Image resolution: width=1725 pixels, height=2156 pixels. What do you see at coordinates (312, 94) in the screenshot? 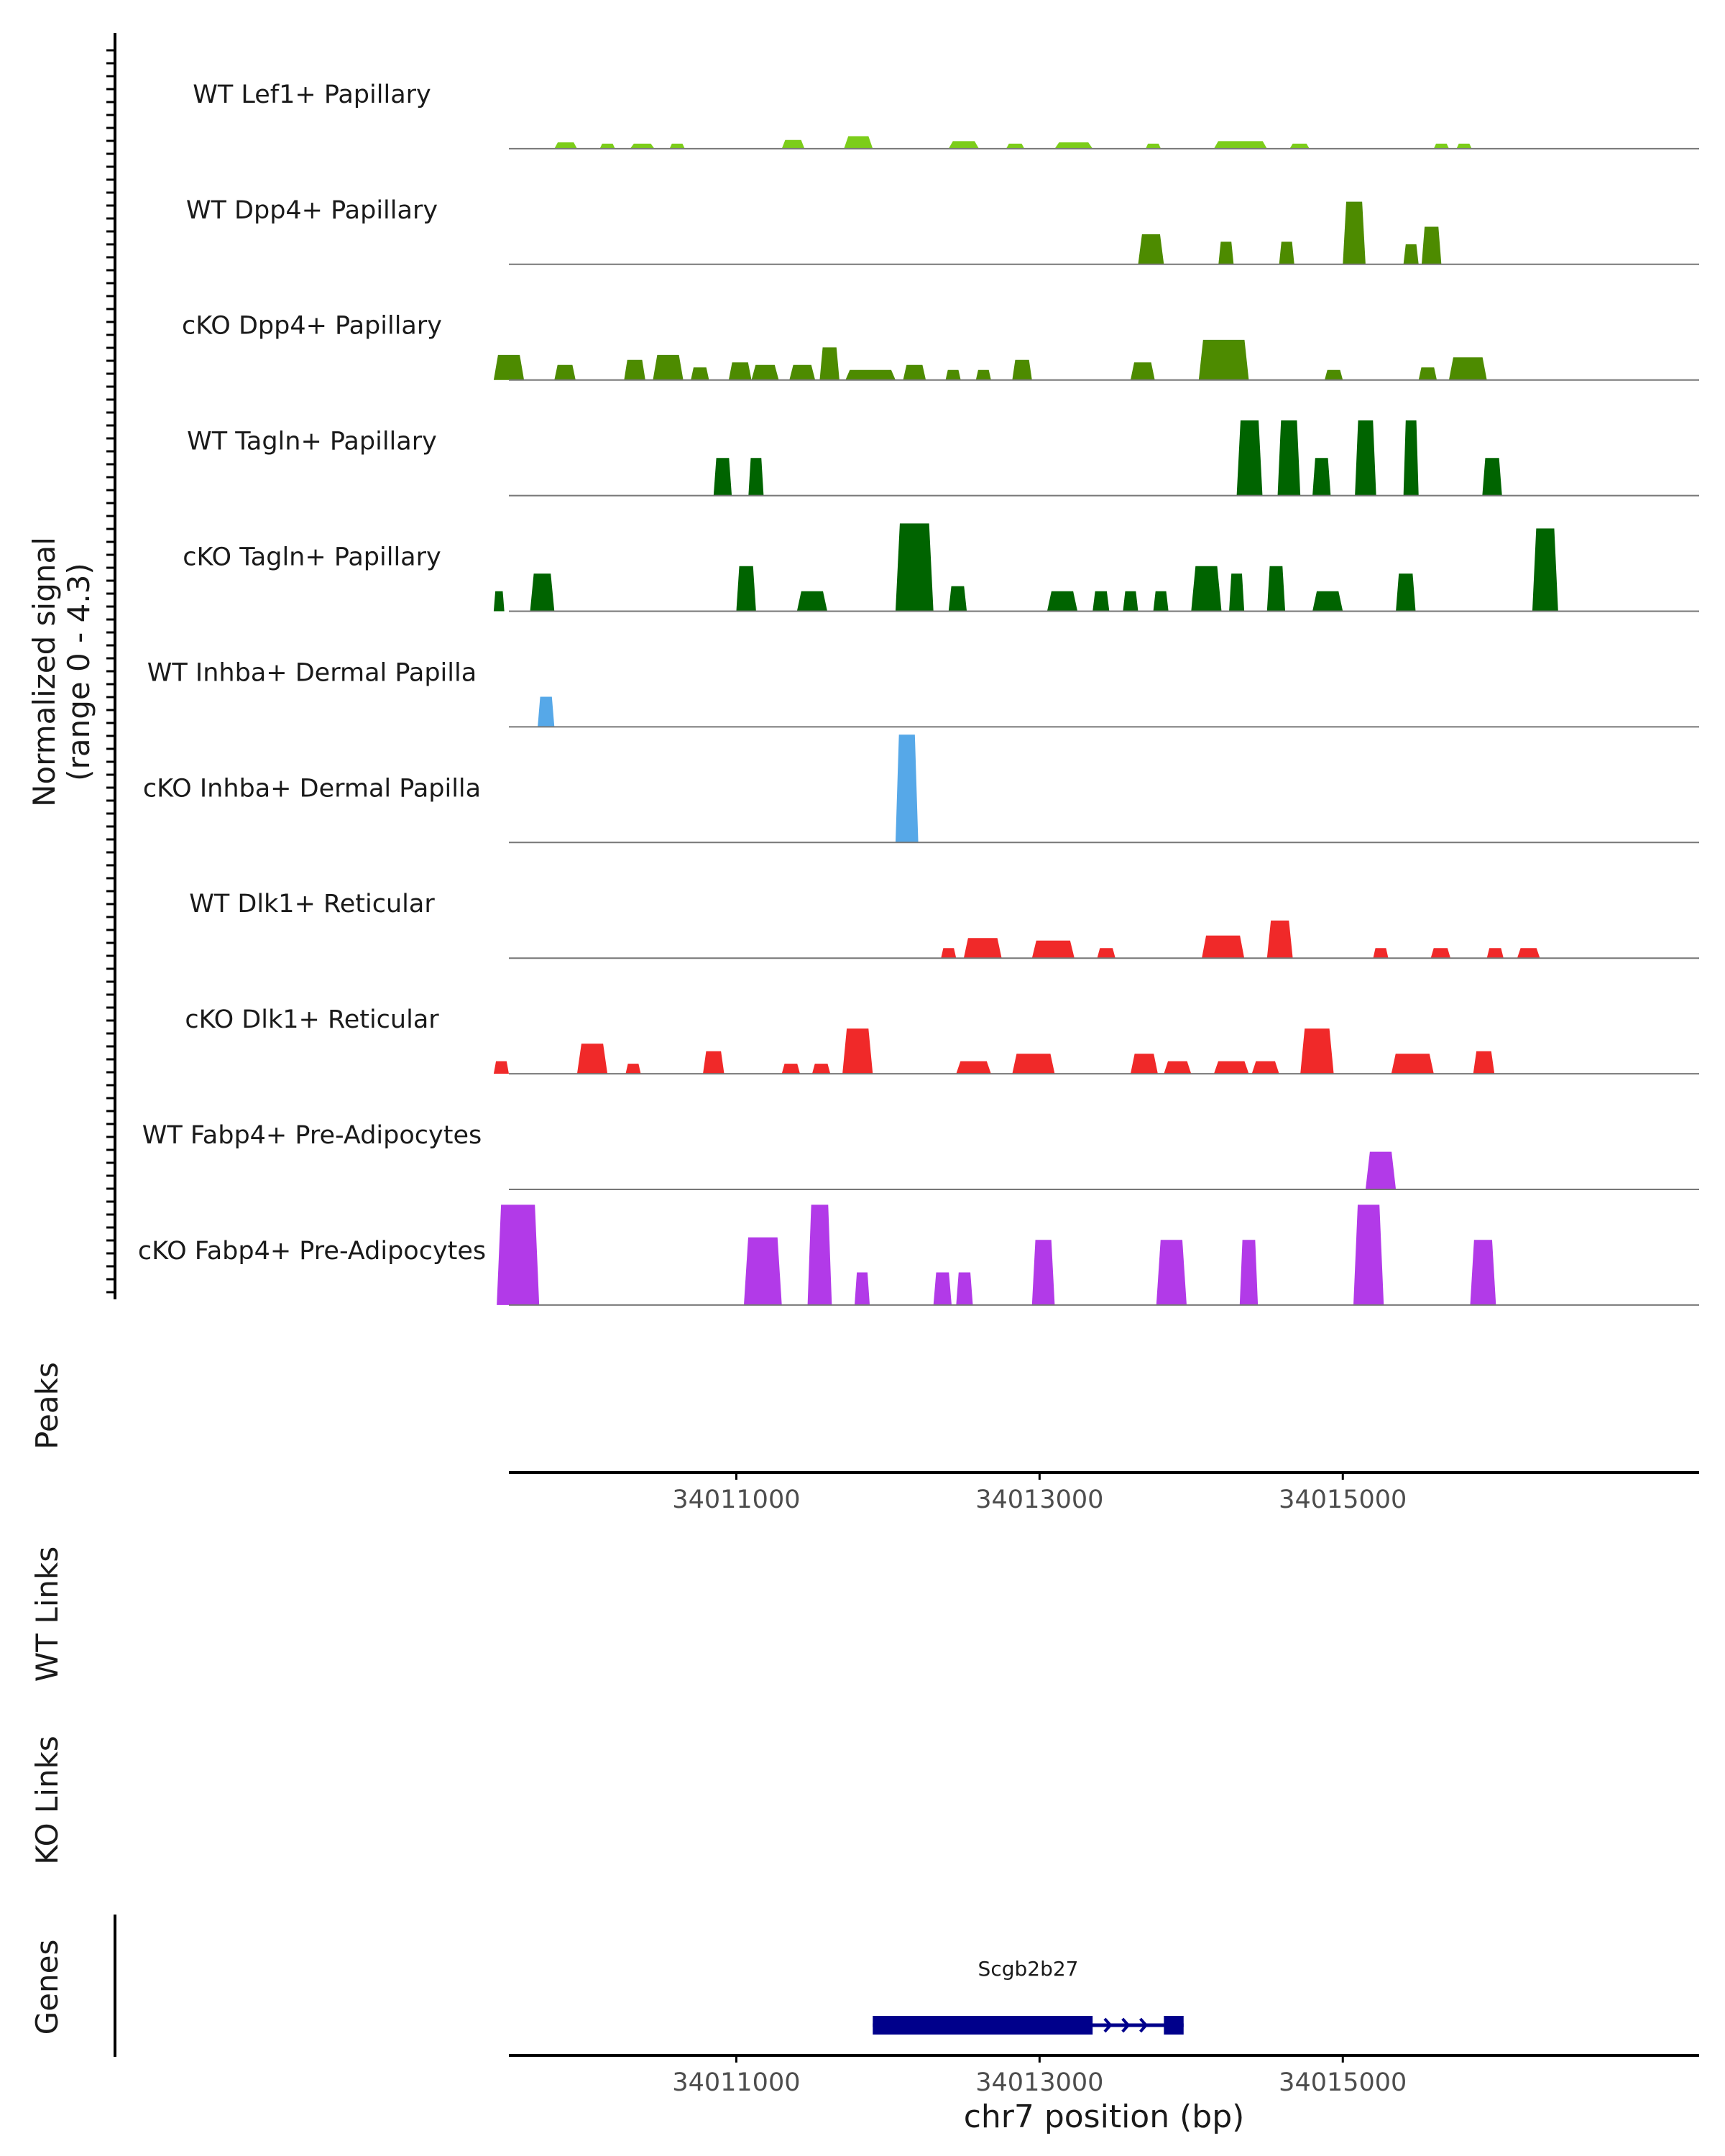
I see `track-label: WT Lef1+ Papillary` at bounding box center [312, 94].